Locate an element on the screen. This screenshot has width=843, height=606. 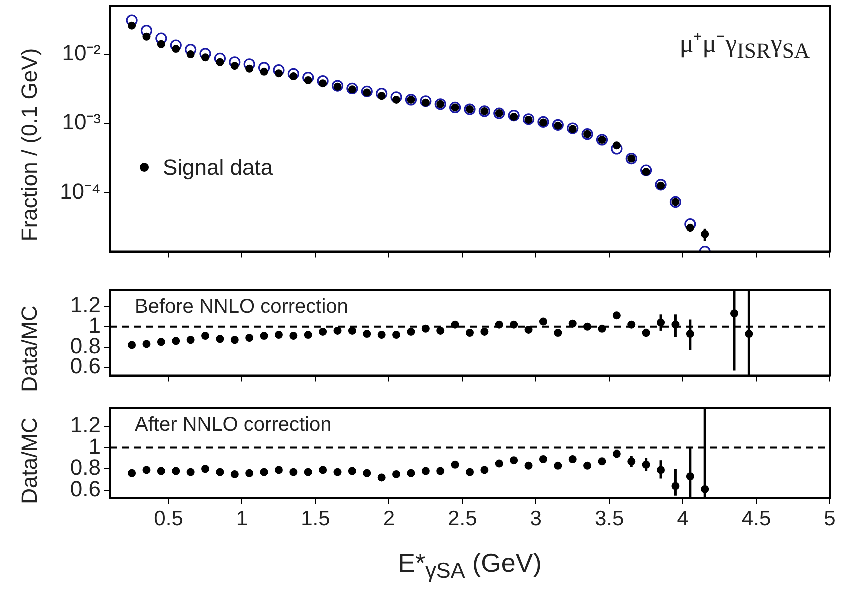
x-tick-label: 3 is located at coordinates (536, 518).